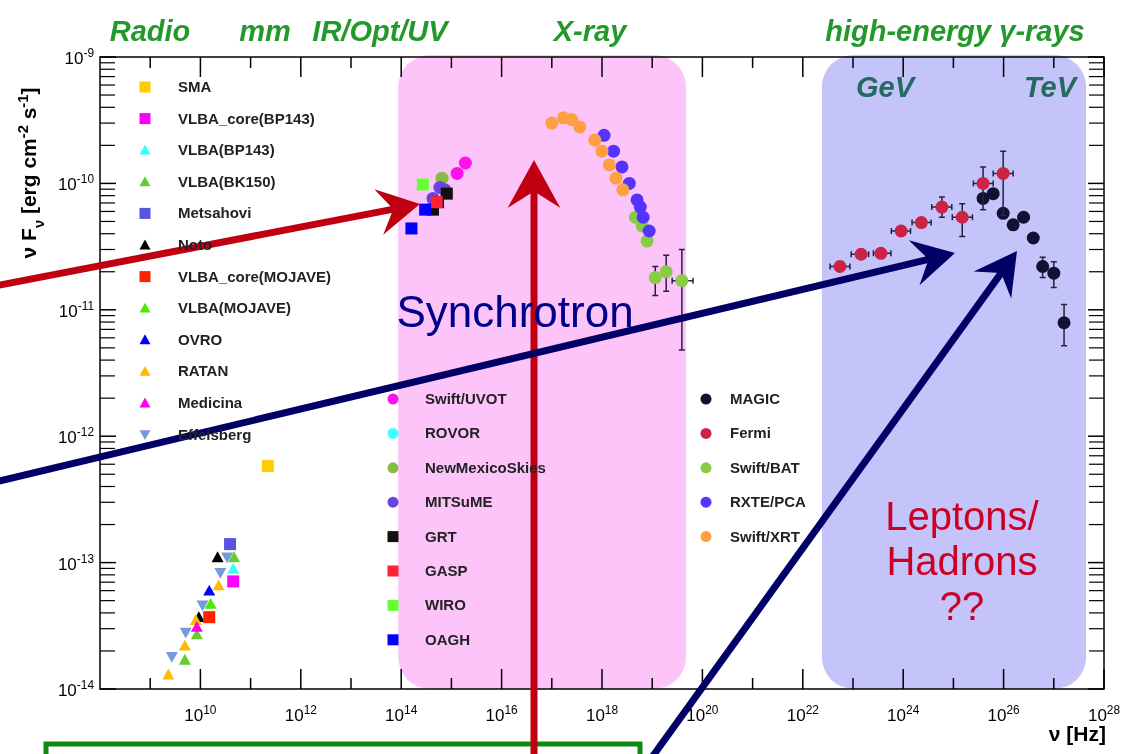 This screenshot has width=1145, height=754. What do you see at coordinates (446, 570) in the screenshot?
I see `legend-label: GASP` at bounding box center [446, 570].